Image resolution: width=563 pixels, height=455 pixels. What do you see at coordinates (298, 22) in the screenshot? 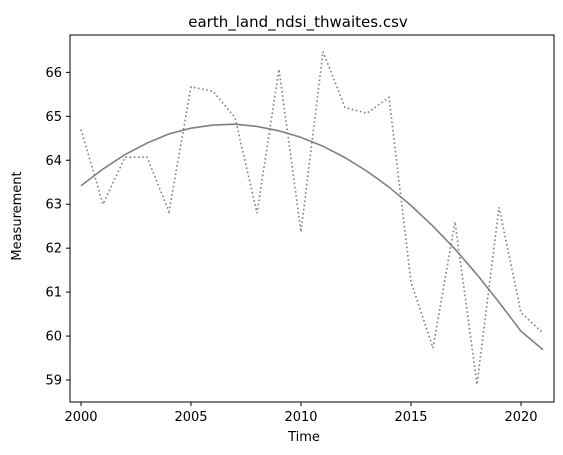
I see `chart-title: earth_land_ndsi_thwaites.csv` at bounding box center [298, 22].